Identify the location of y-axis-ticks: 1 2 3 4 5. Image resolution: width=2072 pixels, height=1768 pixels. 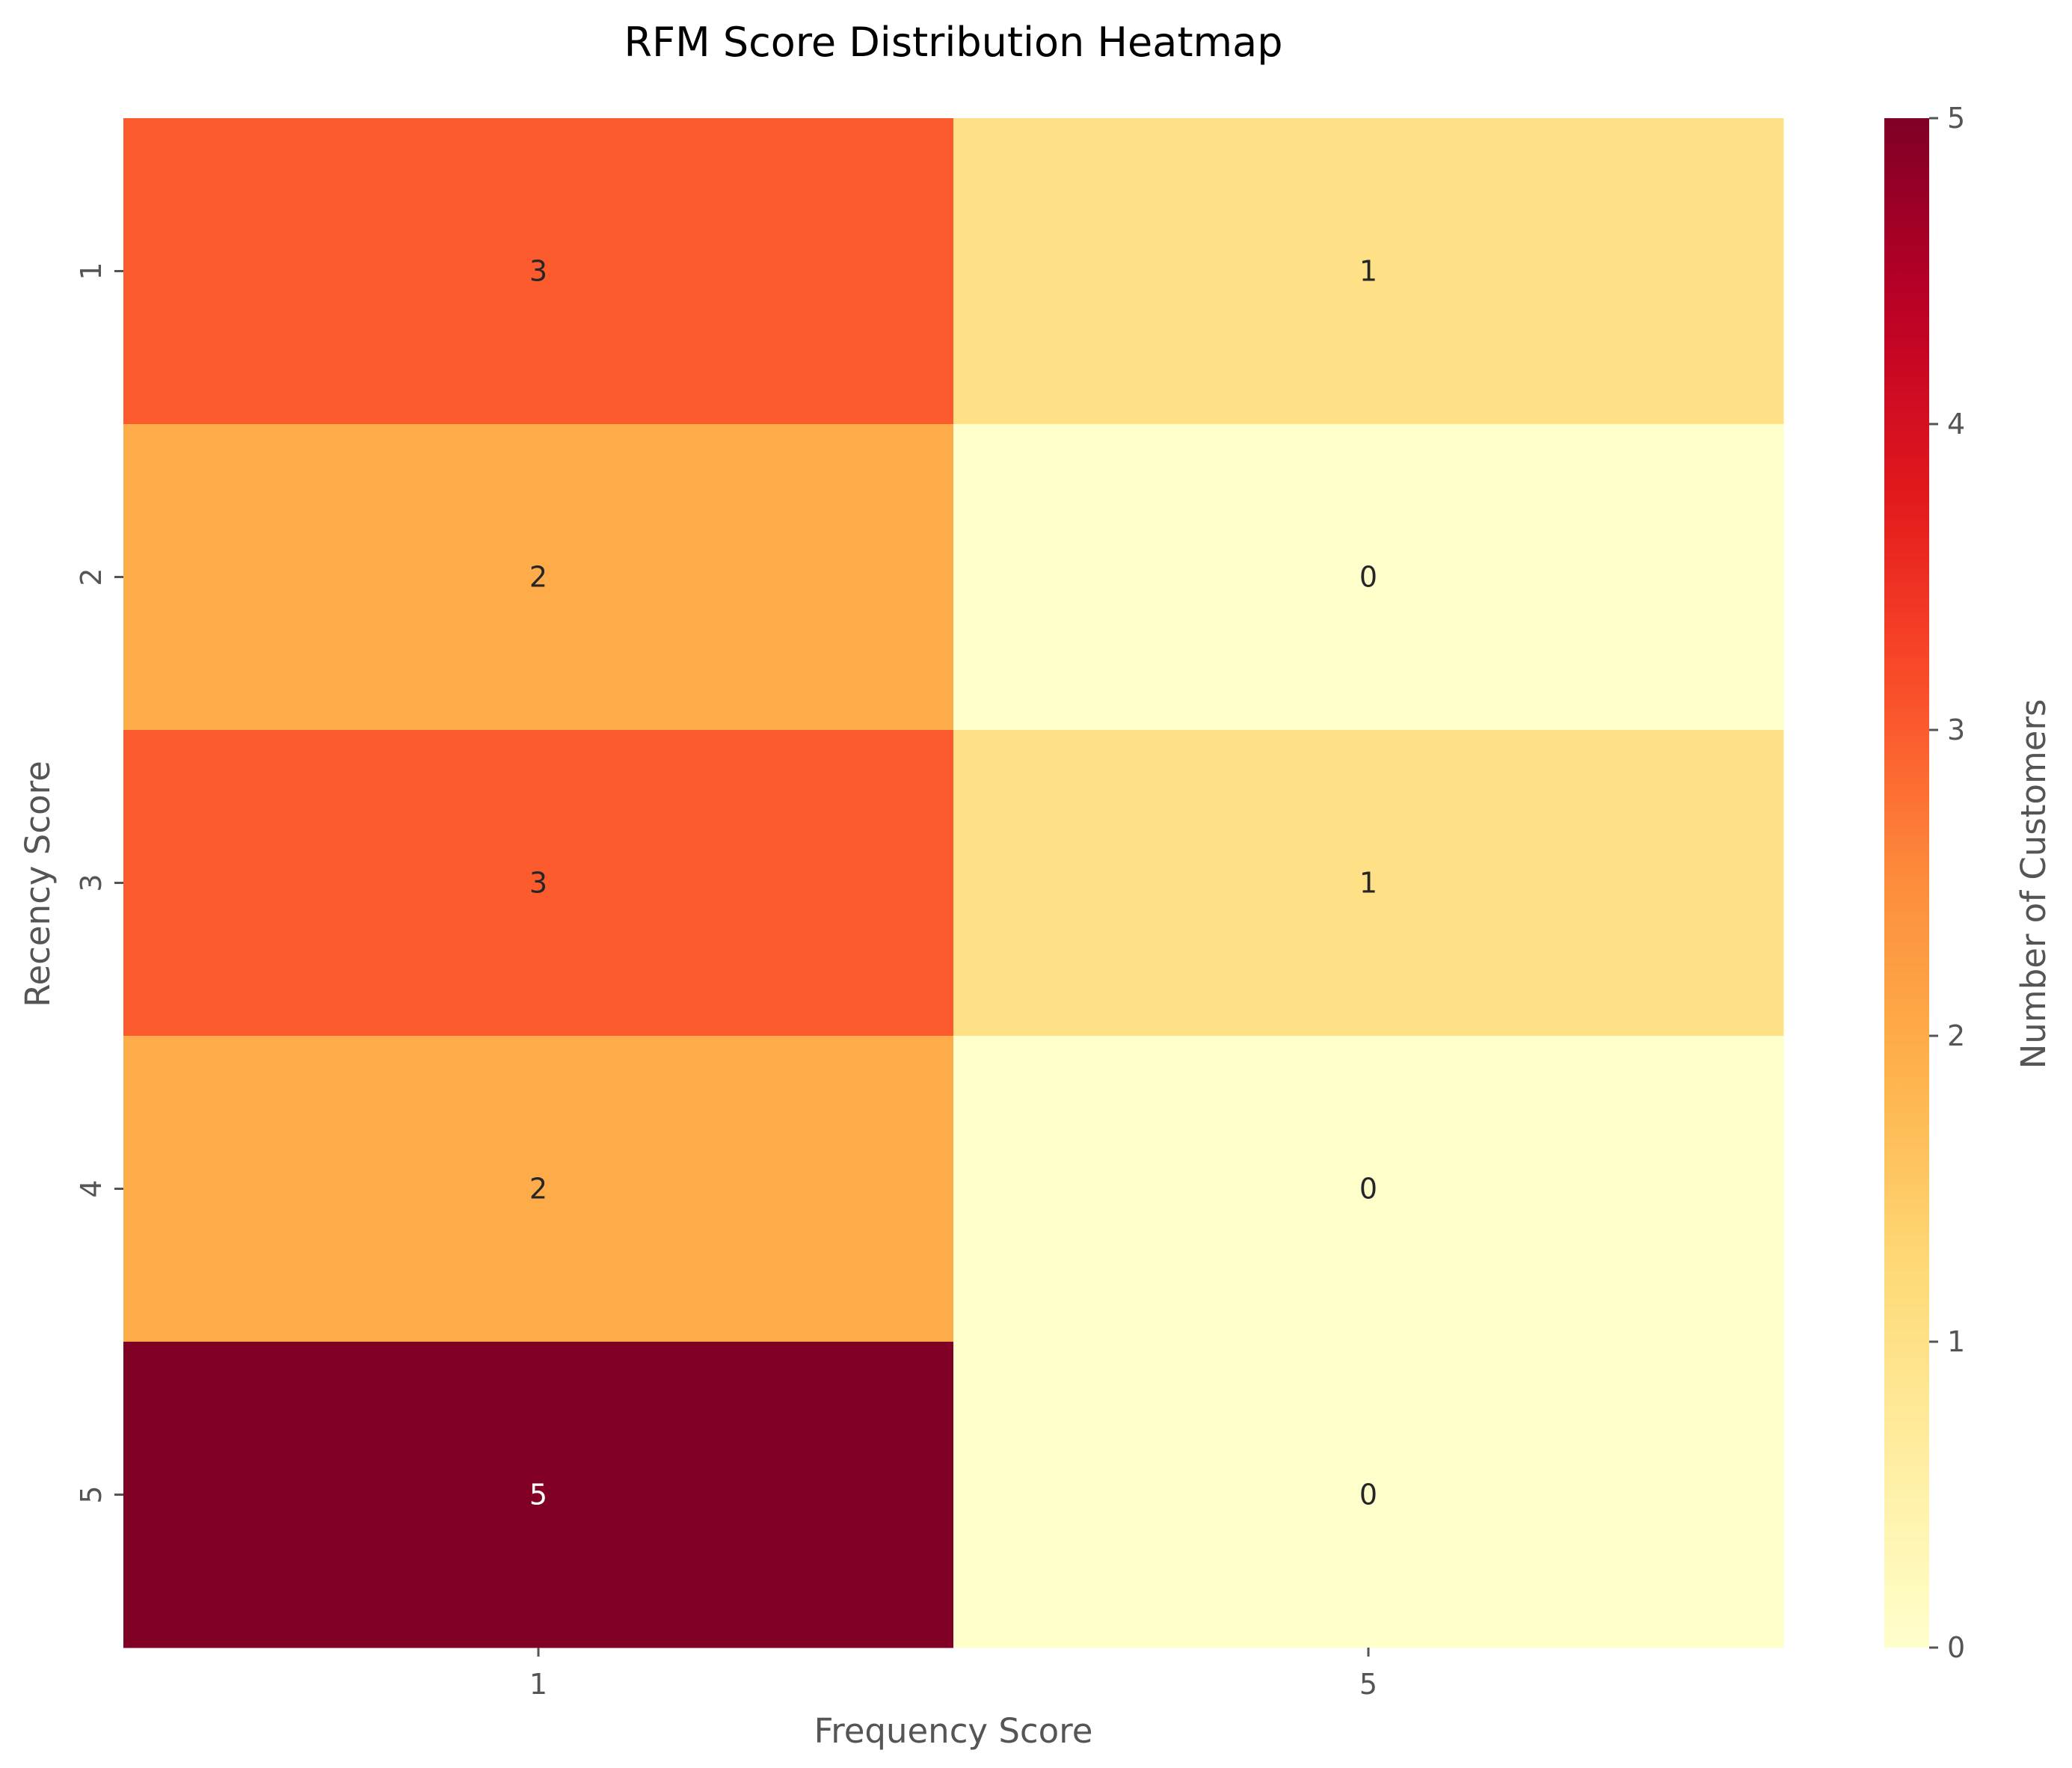
(99, 883).